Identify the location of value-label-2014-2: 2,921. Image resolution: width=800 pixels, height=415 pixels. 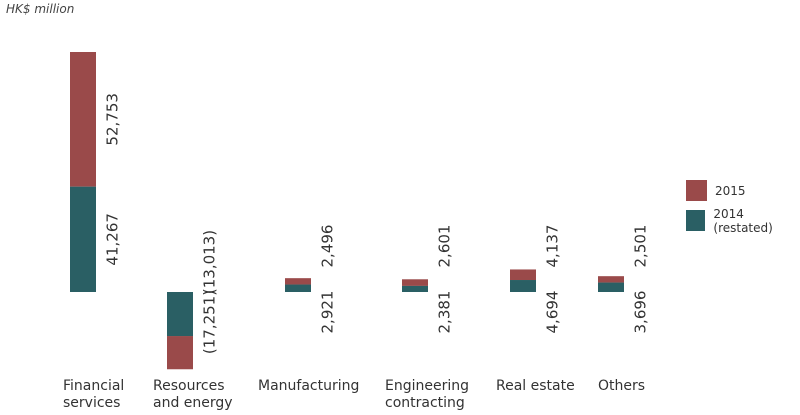
(328, 312).